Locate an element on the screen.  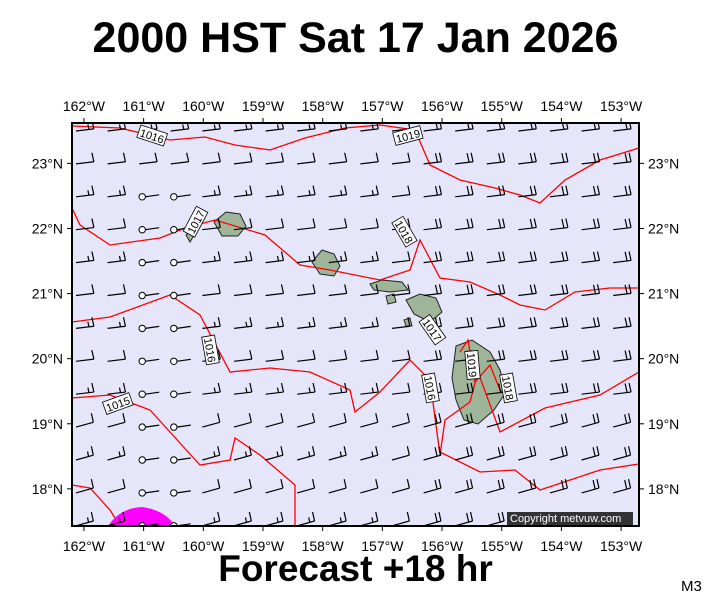
lon-label-top: 155°W is located at coordinates (502, 106).